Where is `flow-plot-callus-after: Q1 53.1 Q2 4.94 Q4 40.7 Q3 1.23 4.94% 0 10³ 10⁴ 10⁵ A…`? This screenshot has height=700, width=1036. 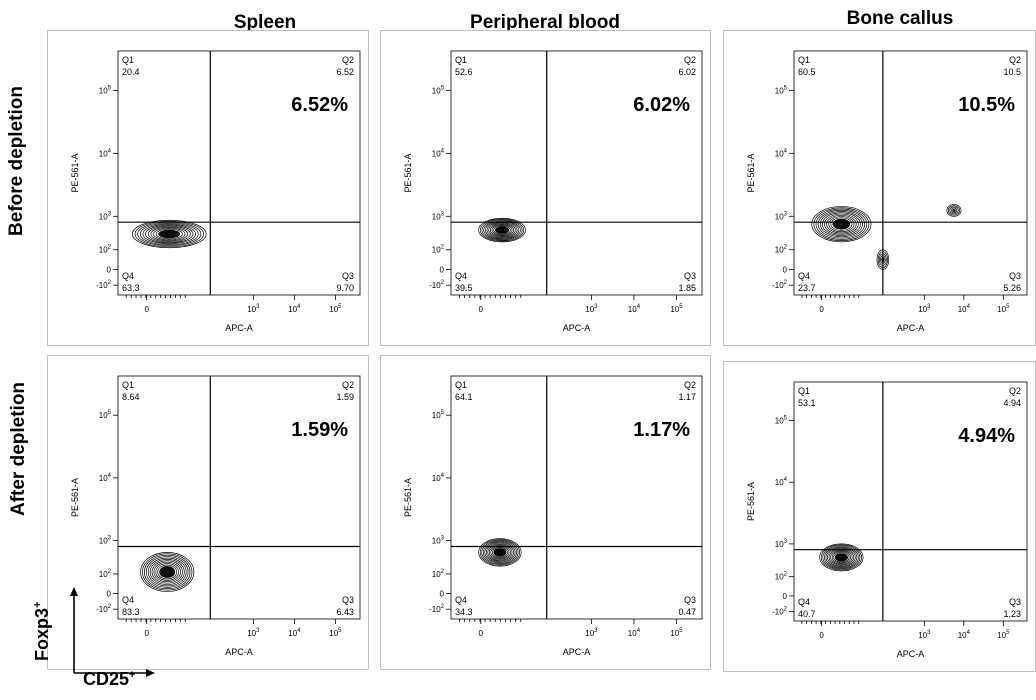 flow-plot-callus-after: Q1 53.1 Q2 4.94 Q4 40.7 Q3 1.23 4.94% 0 10³ 10⁴ 10⁵ A… is located at coordinates (879, 516).